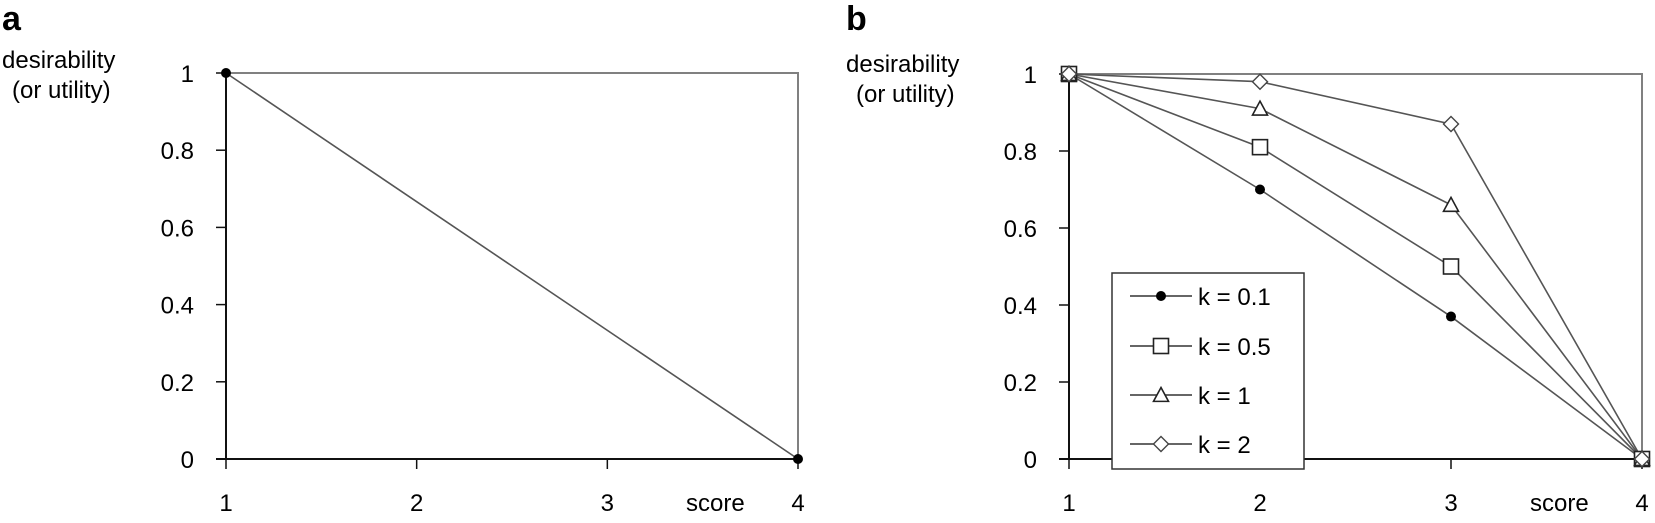 Image resolution: width=1655 pixels, height=523 pixels. Describe the element at coordinates (1190, 396) in the screenshot. I see `legend-item: k = 1` at that location.